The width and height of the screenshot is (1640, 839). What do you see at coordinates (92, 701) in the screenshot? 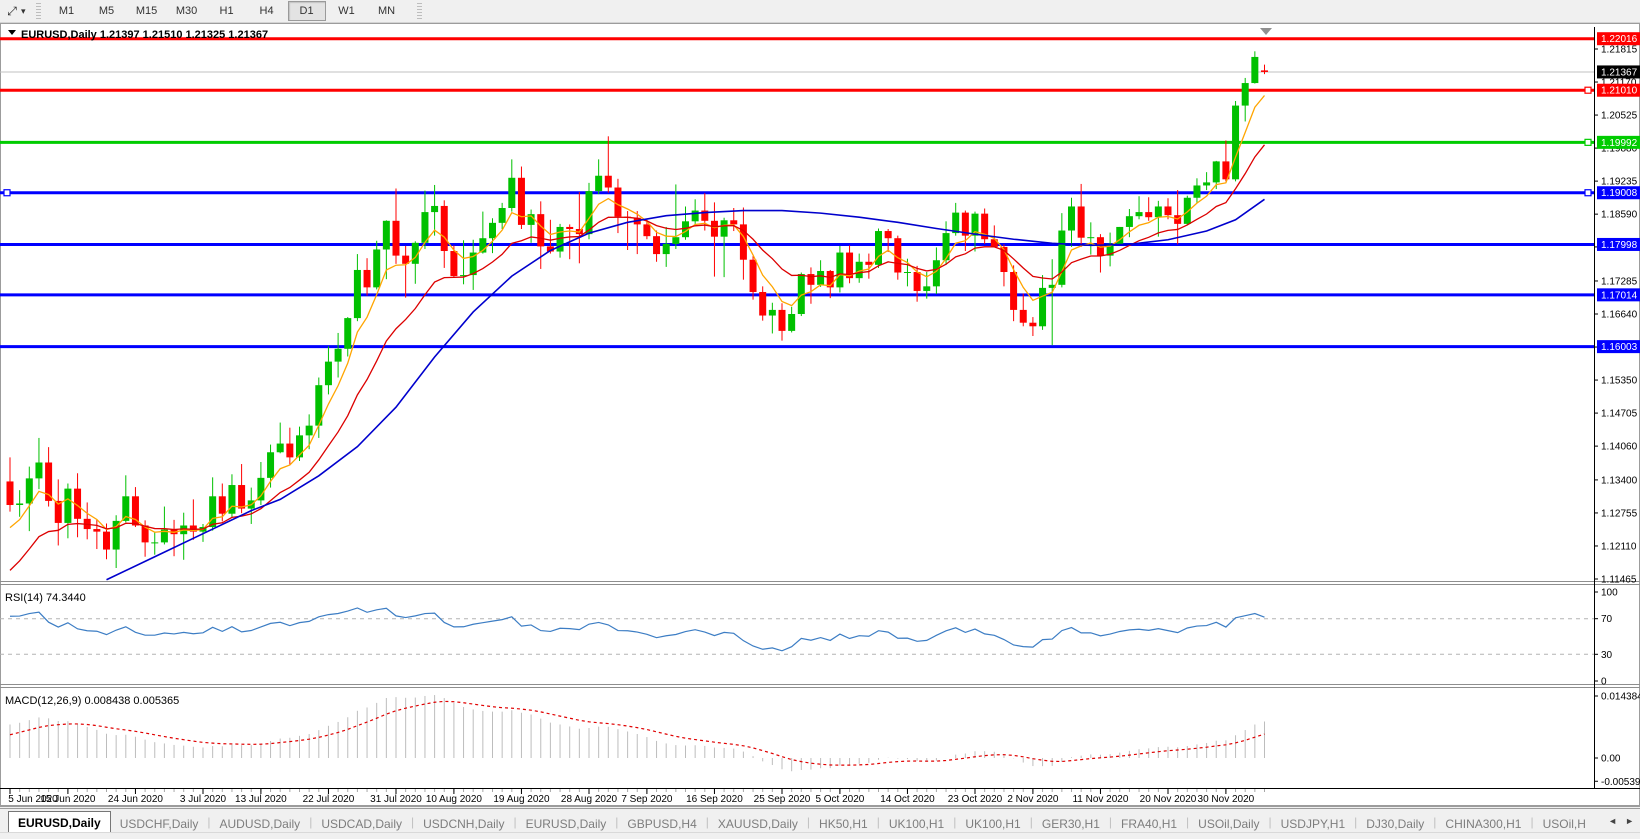
I see `macd-label: MACD(12,26,9) 0.008438 0.005365` at bounding box center [92, 701].